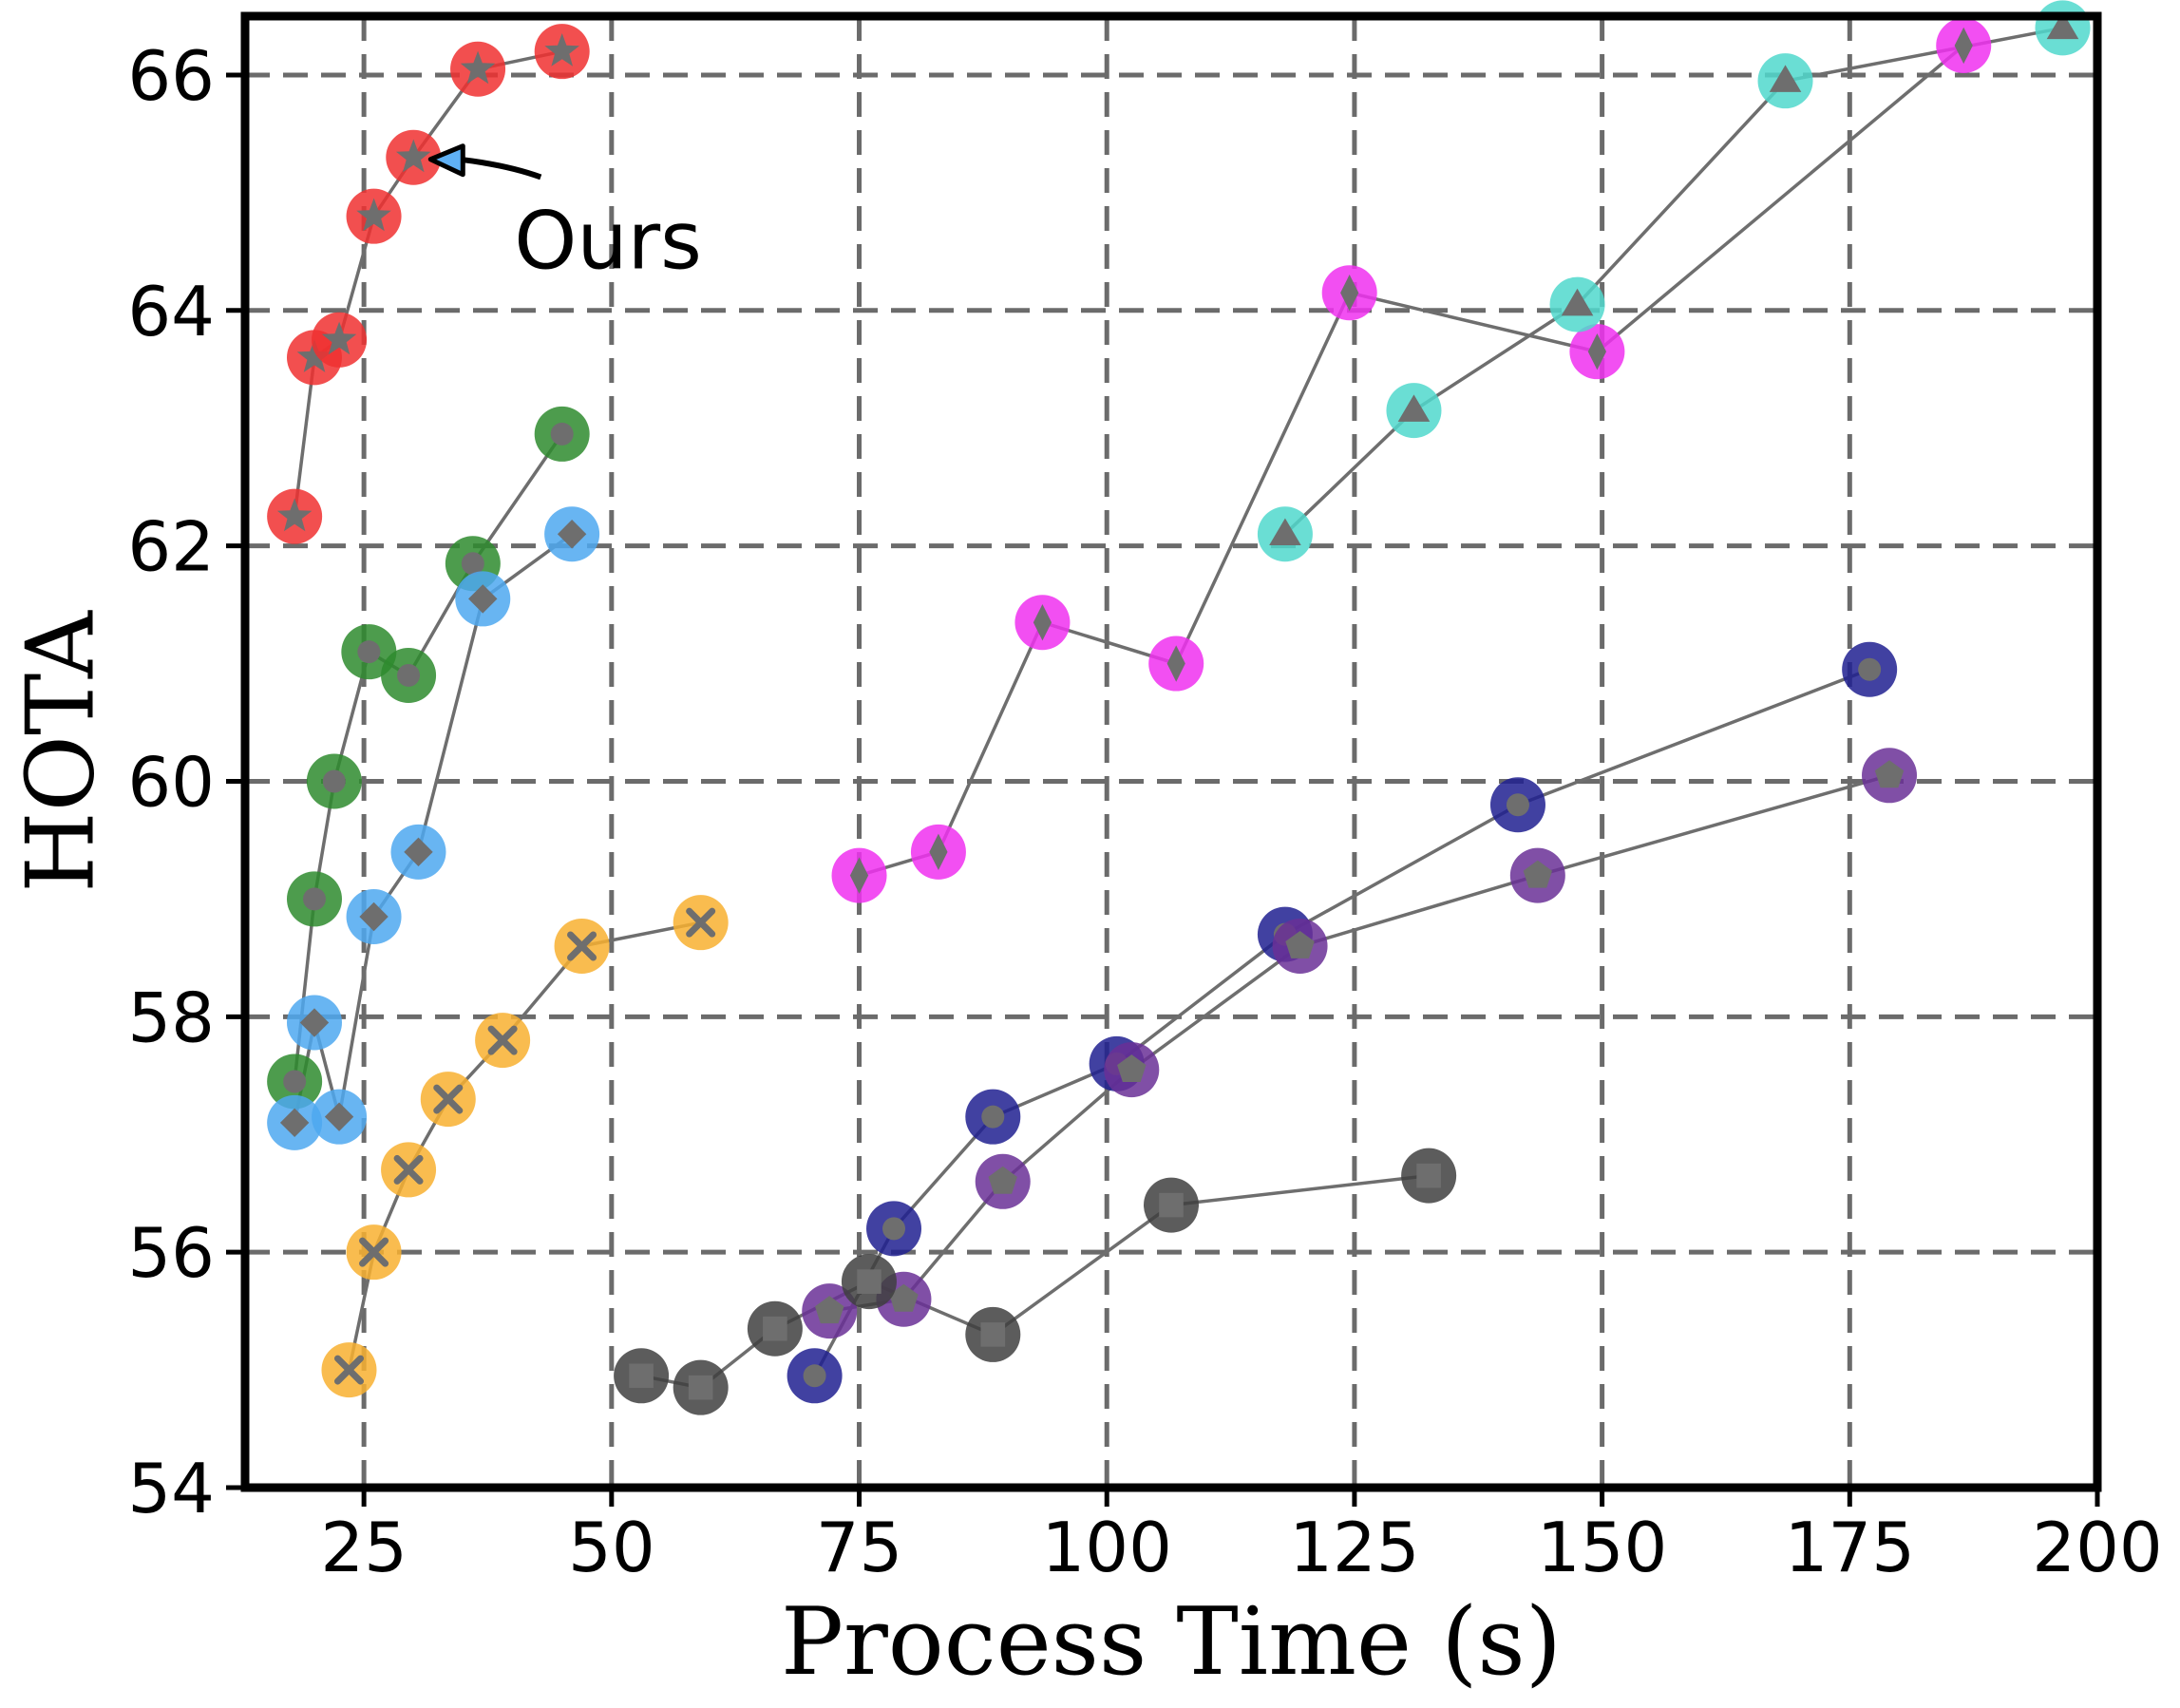 Image resolution: width=2180 pixels, height=1708 pixels. Describe the element at coordinates (500, 168) in the screenshot. I see `annotation-arrow` at that location.